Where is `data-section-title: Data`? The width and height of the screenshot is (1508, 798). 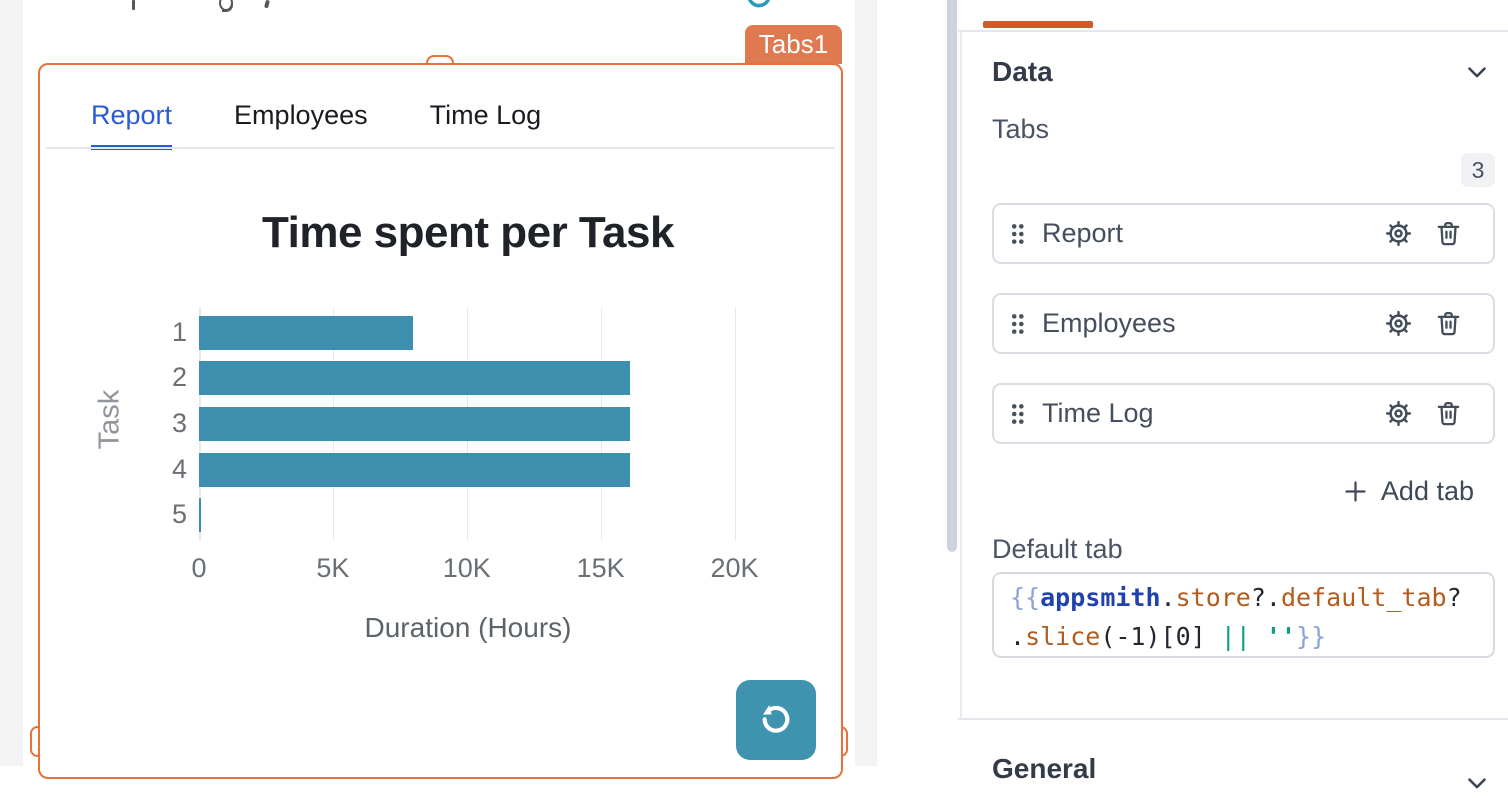 data-section-title: Data is located at coordinates (1022, 71).